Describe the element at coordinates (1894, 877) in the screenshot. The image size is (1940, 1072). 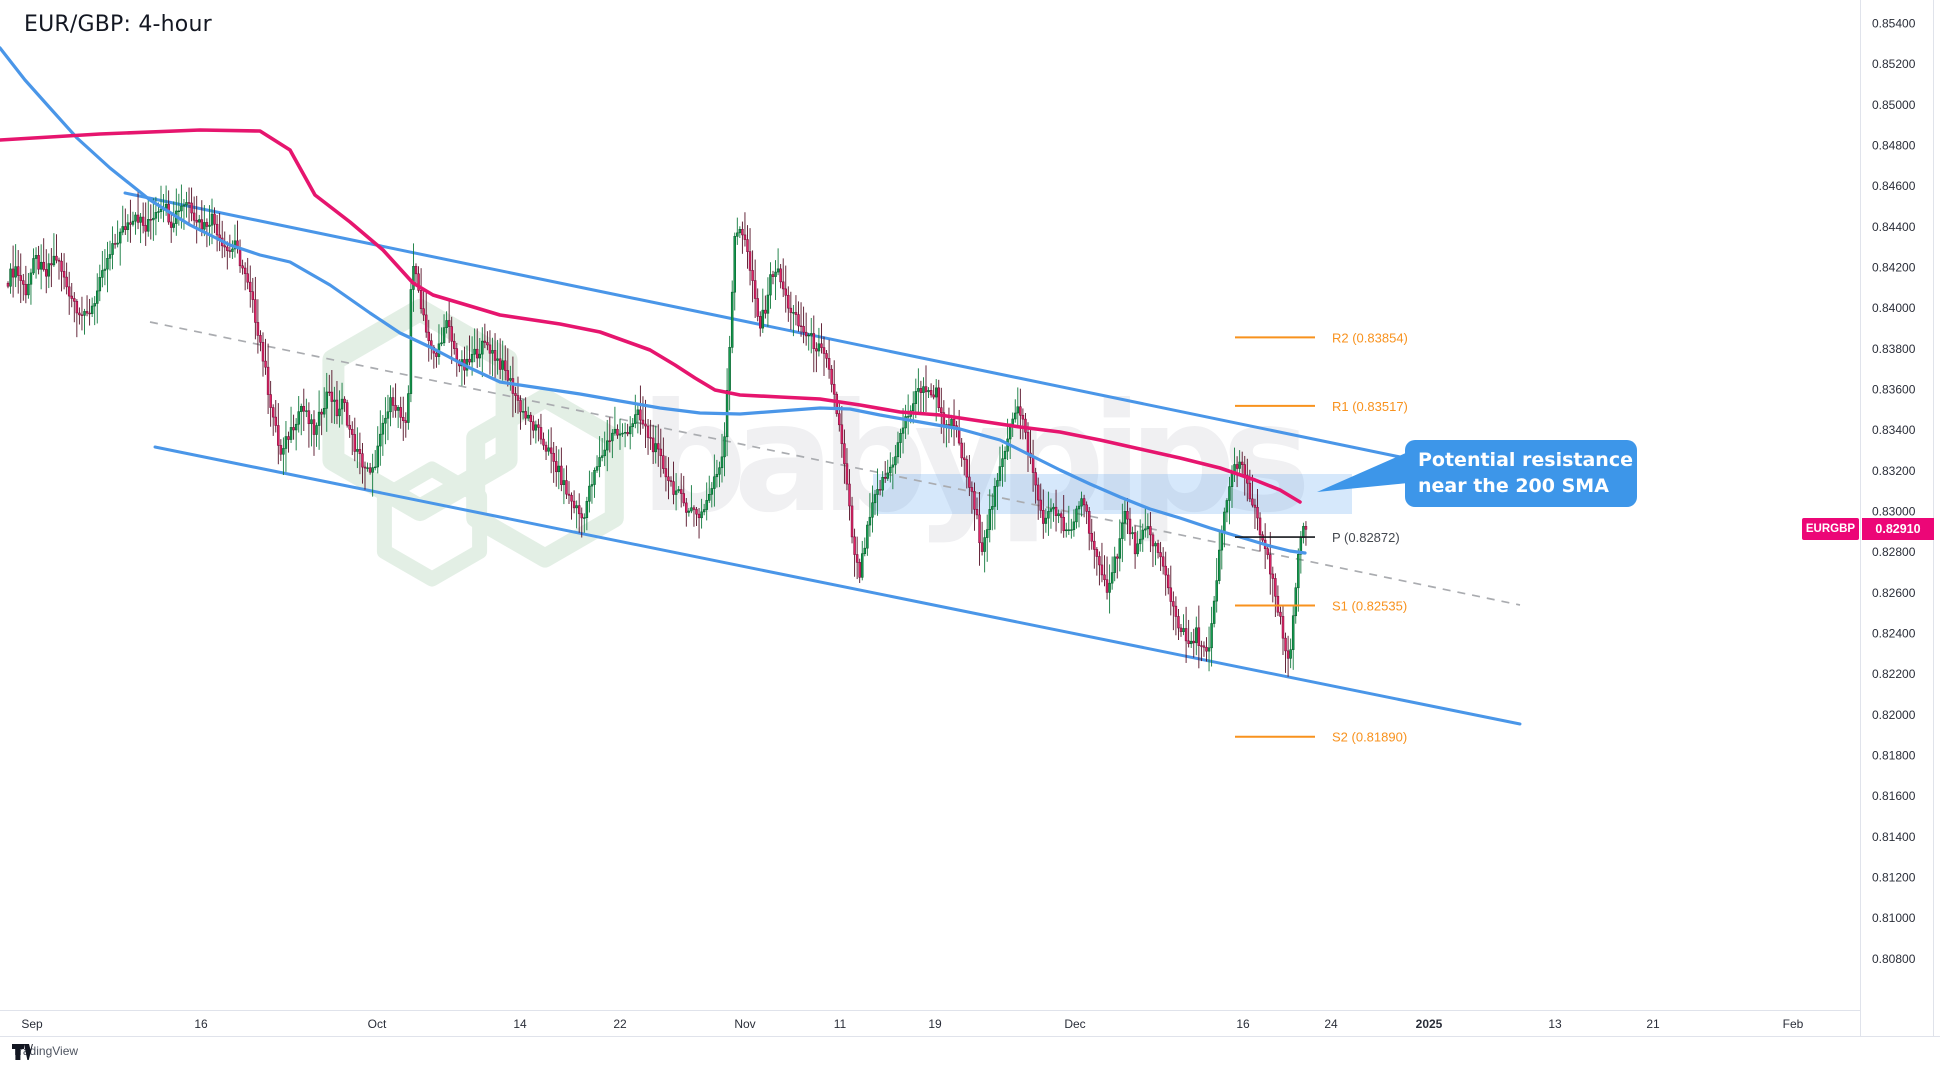
I see `price-label: 0.81200` at that location.